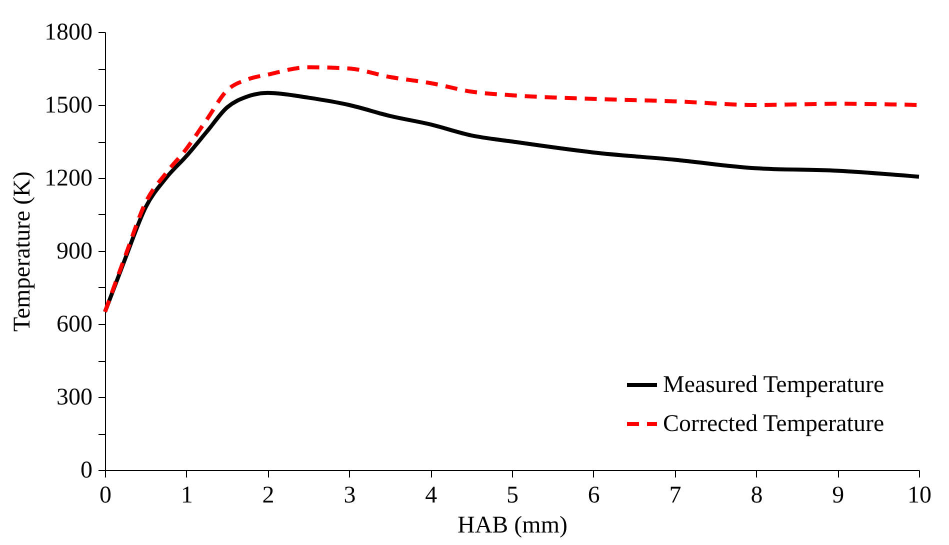  Describe the element at coordinates (773, 385) in the screenshot. I see `legend-label: Measured Temperature` at that location.